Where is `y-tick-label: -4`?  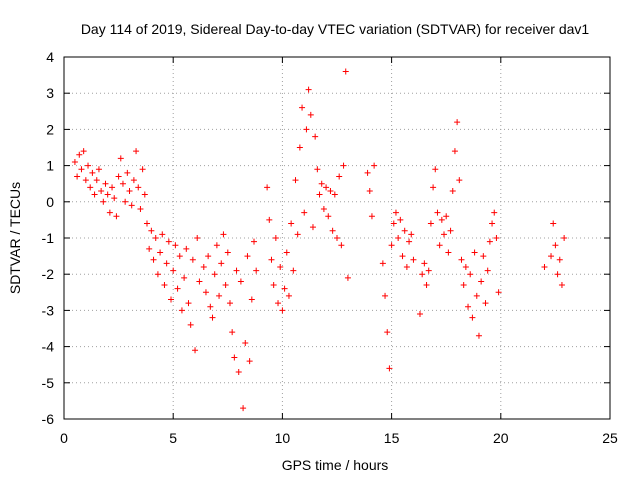
y-tick-label: -4 is located at coordinates (48, 347).